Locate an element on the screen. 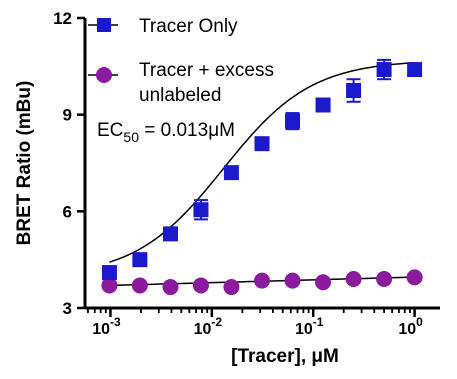 Image resolution: width=457 pixels, height=379 pixels. x-axis-label: [Tracer], μM is located at coordinates (285, 356).